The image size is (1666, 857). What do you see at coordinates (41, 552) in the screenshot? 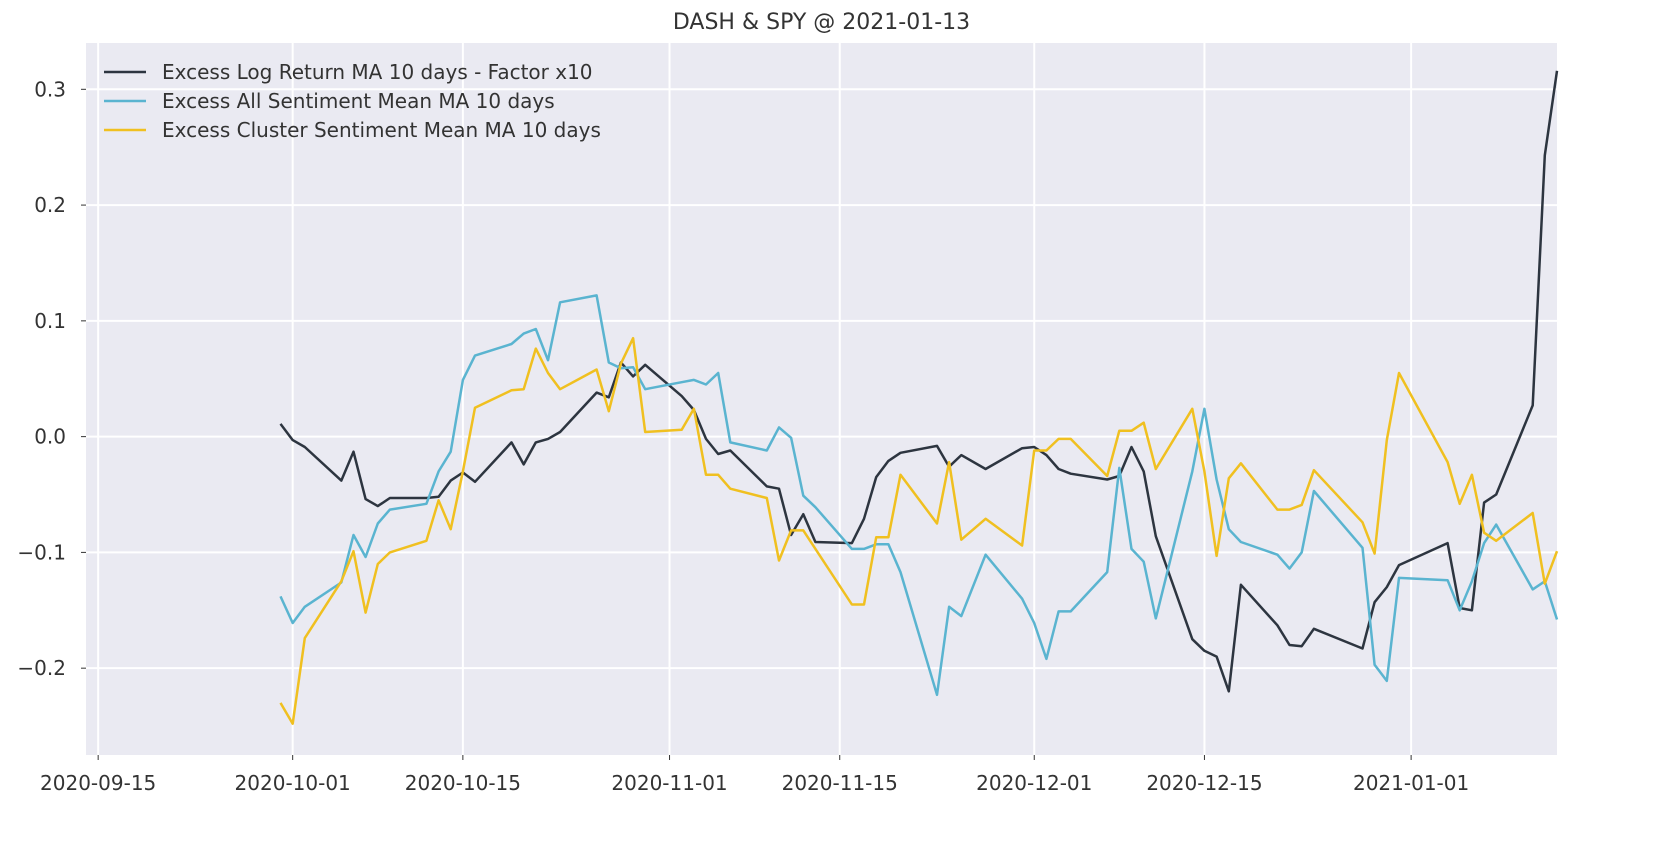
I see `y-tick-label: −0.1` at bounding box center [41, 552].